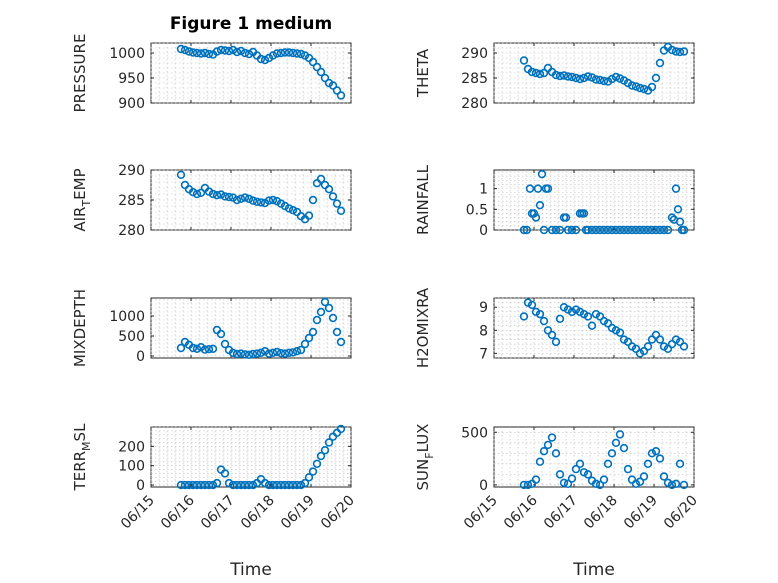 The image size is (778, 583). I want to click on y-tick-label: 290, so click(131, 171).